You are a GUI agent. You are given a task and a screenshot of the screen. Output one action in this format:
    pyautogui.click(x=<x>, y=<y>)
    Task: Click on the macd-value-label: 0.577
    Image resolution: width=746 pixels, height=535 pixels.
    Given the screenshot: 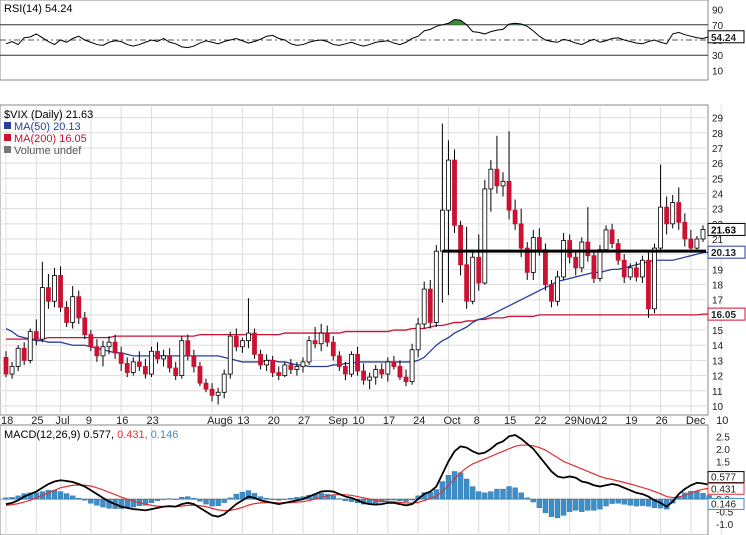 What is the action you would take?
    pyautogui.click(x=723, y=478)
    